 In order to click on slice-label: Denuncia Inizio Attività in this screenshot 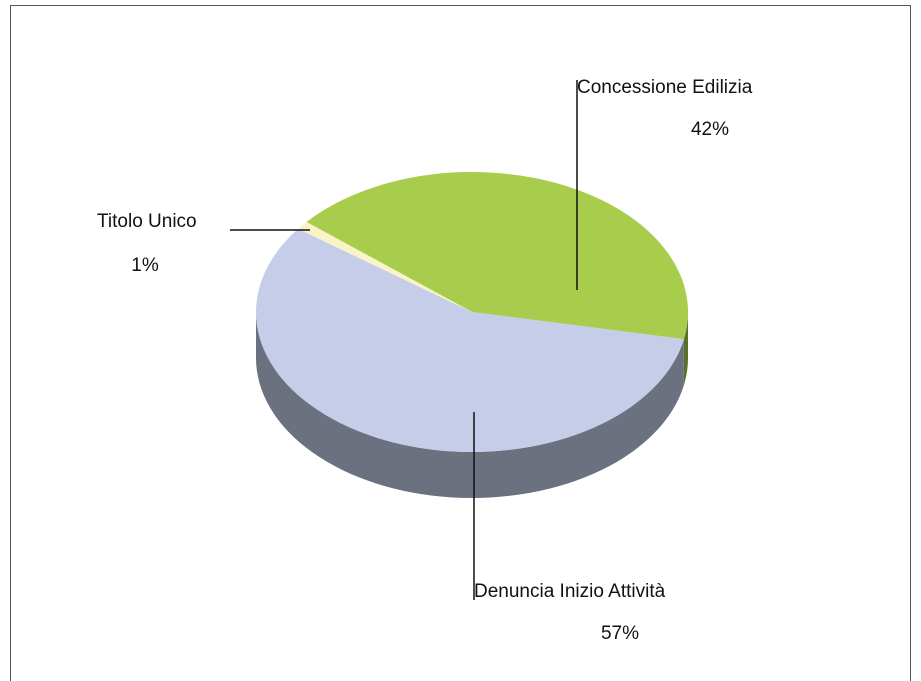, I will do `click(570, 591)`.